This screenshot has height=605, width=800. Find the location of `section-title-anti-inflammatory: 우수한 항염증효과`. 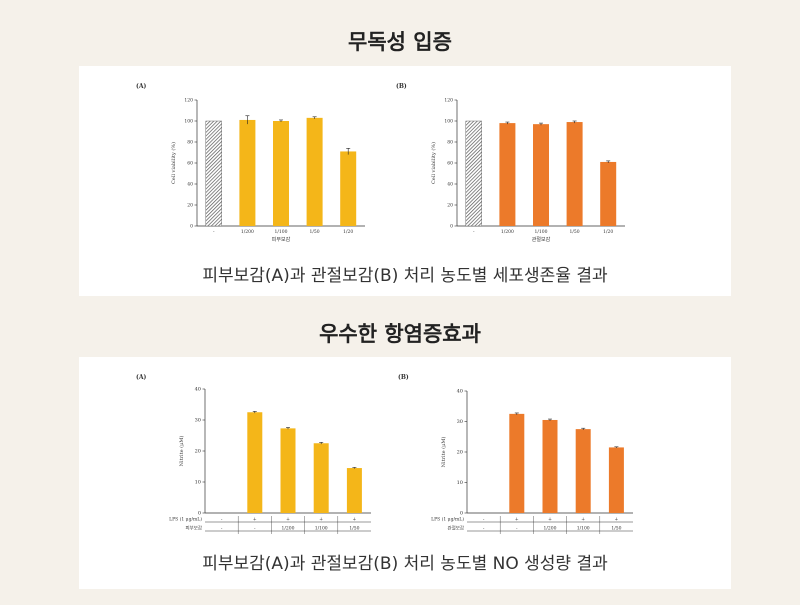

section-title-anti-inflammatory: 우수한 항염증효과 is located at coordinates (400, 334).